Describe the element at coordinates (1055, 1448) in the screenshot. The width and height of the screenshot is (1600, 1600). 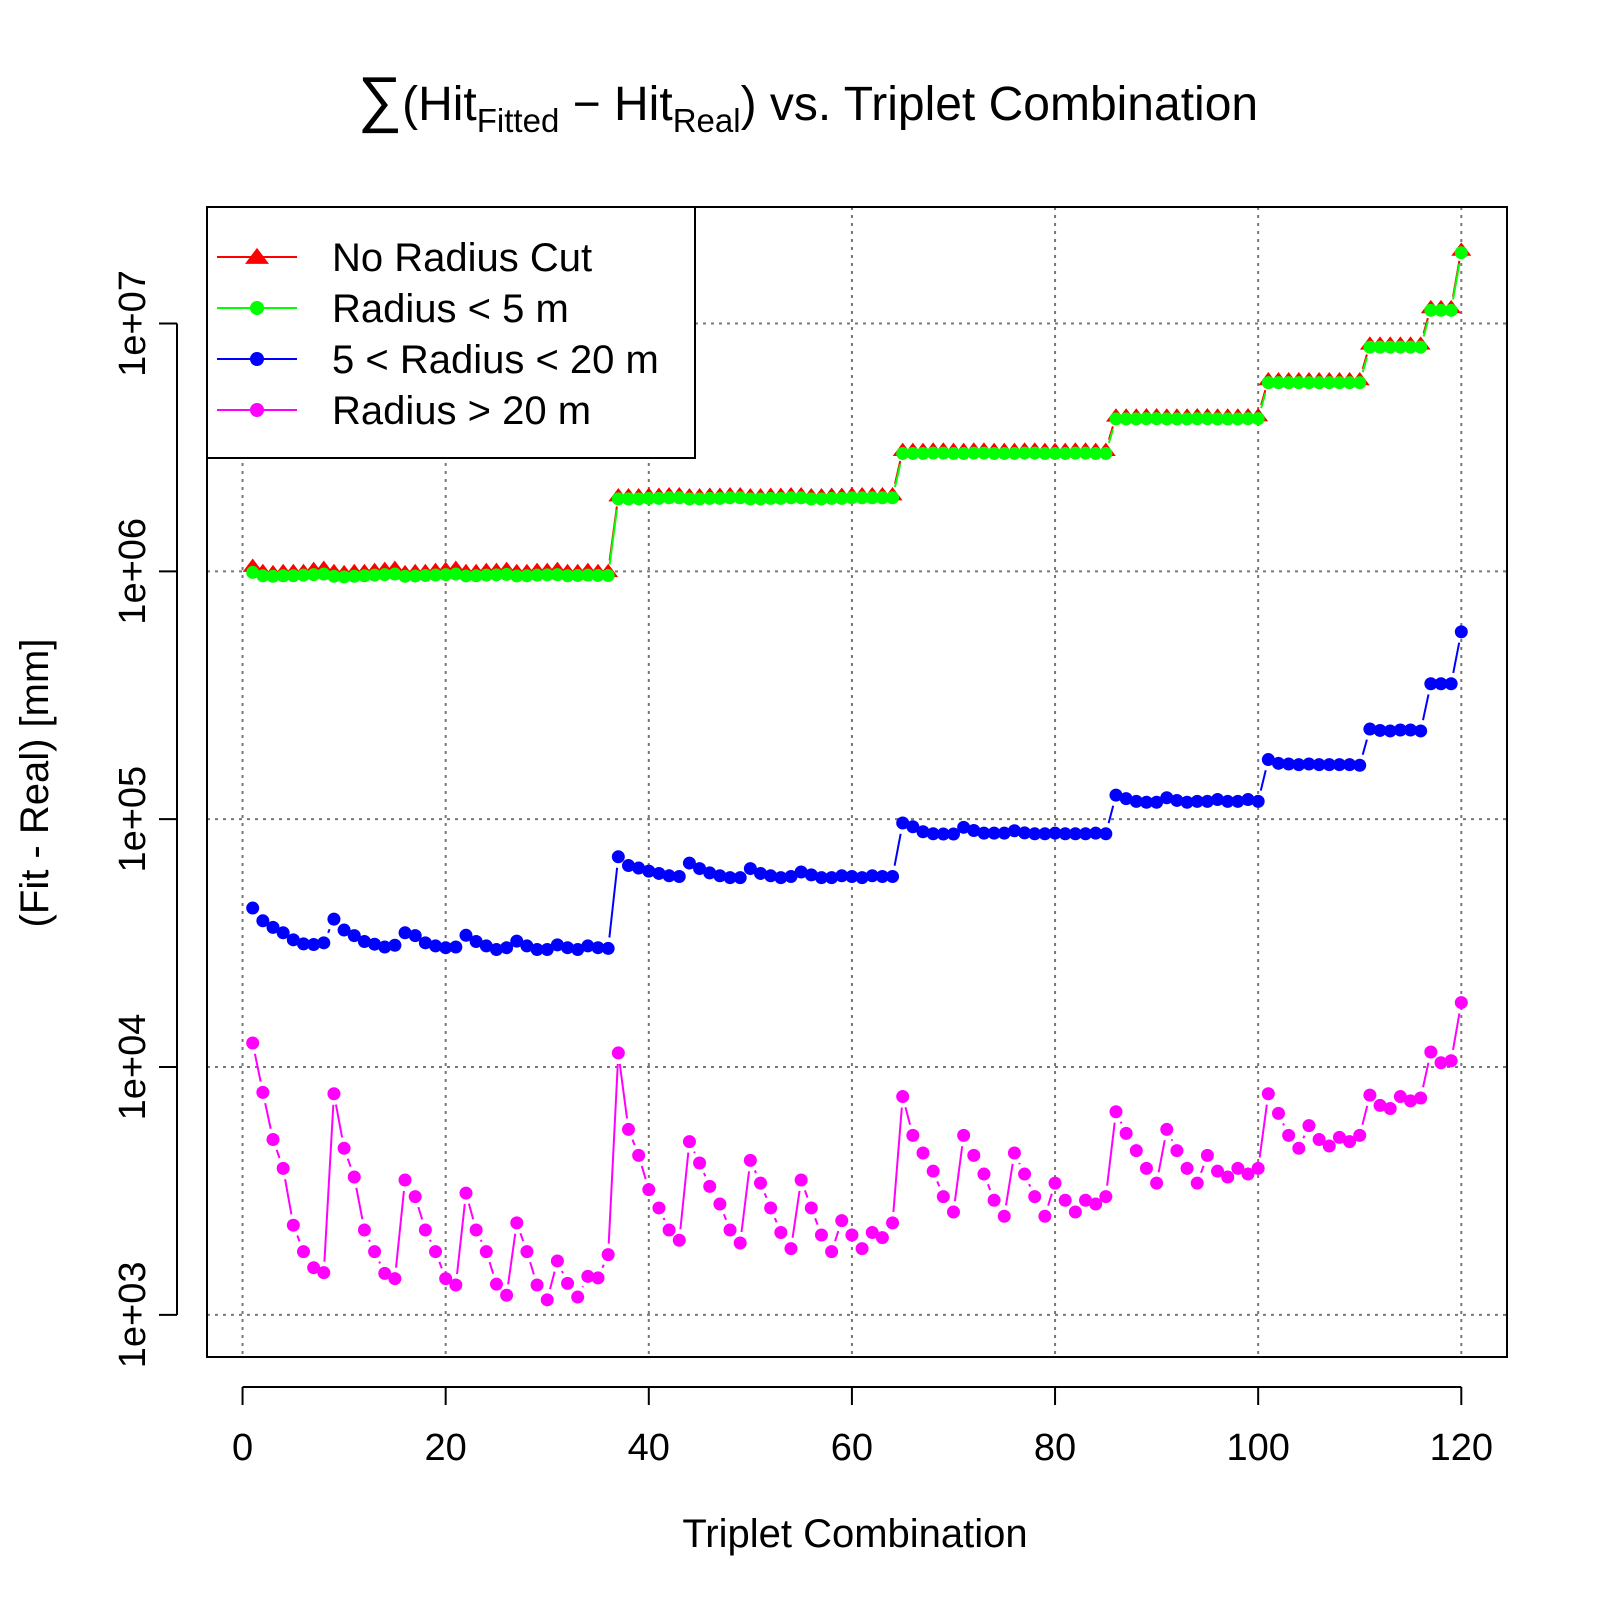
I see `x-tick-label: 80` at that location.